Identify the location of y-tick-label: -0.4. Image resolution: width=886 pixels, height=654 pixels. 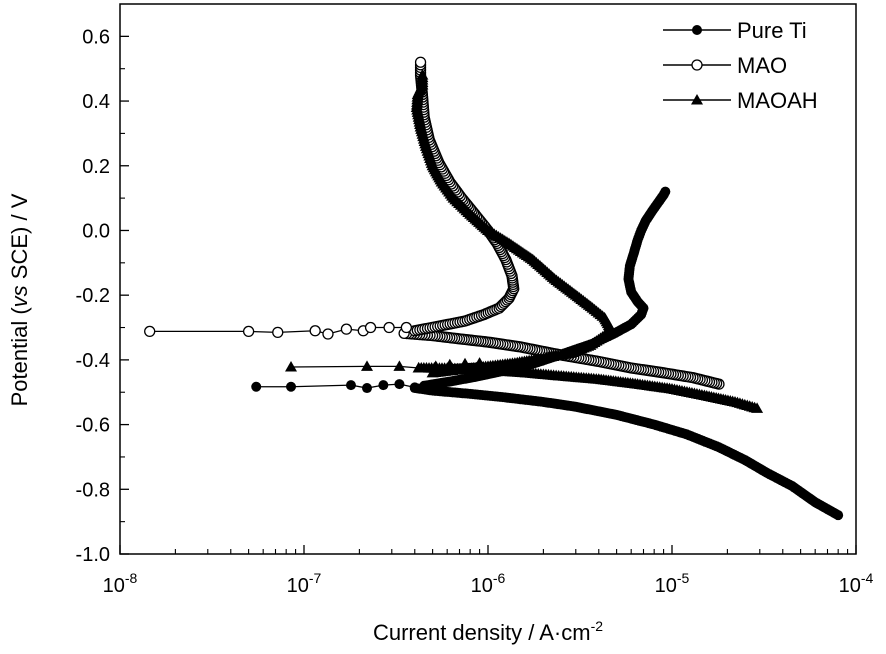
(93, 361).